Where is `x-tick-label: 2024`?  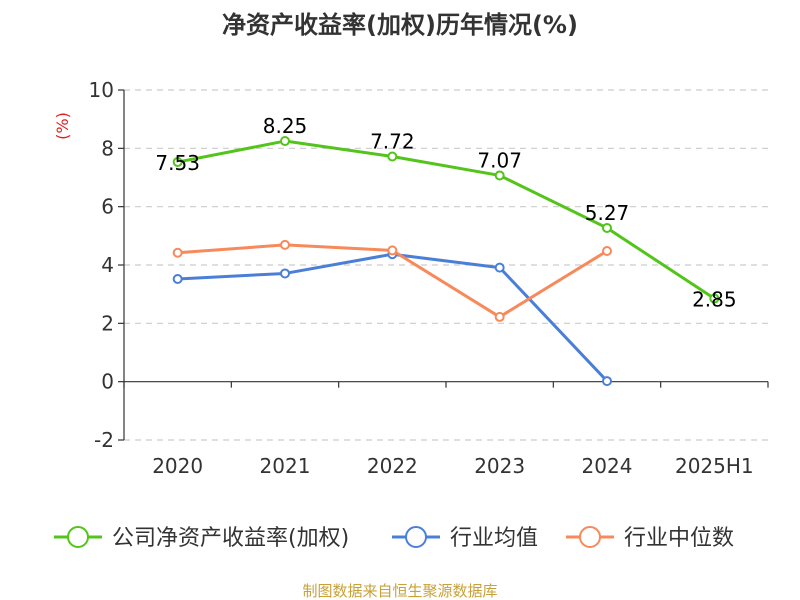
x-tick-label: 2024 is located at coordinates (607, 466).